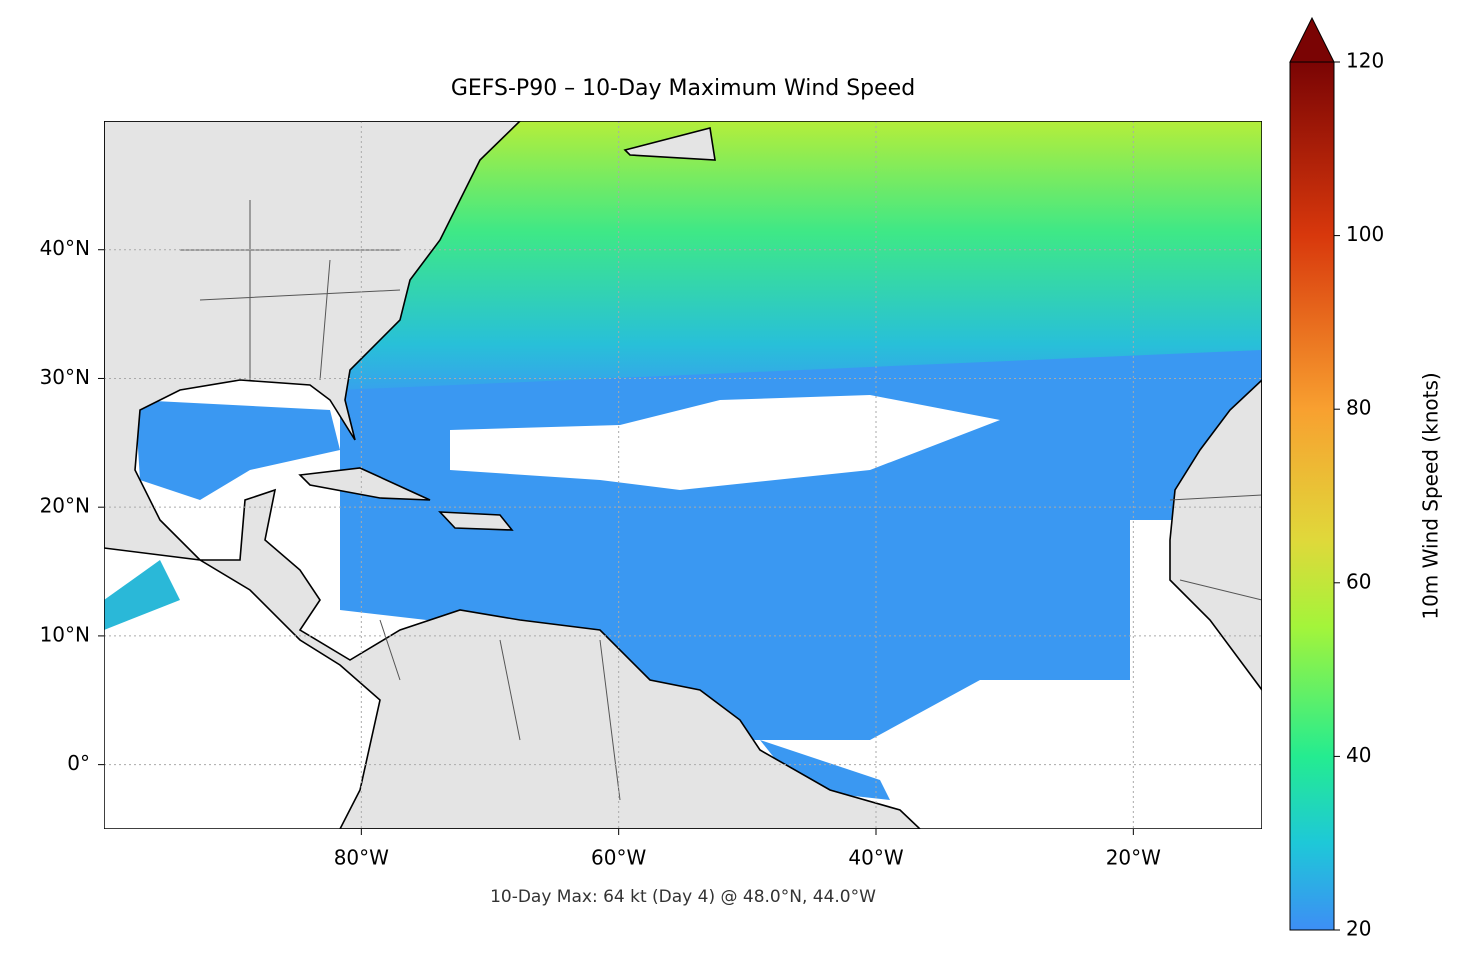 The height and width of the screenshot is (973, 1466). What do you see at coordinates (1133, 858) in the screenshot?
I see `x-tick-label: 20°W` at bounding box center [1133, 858].